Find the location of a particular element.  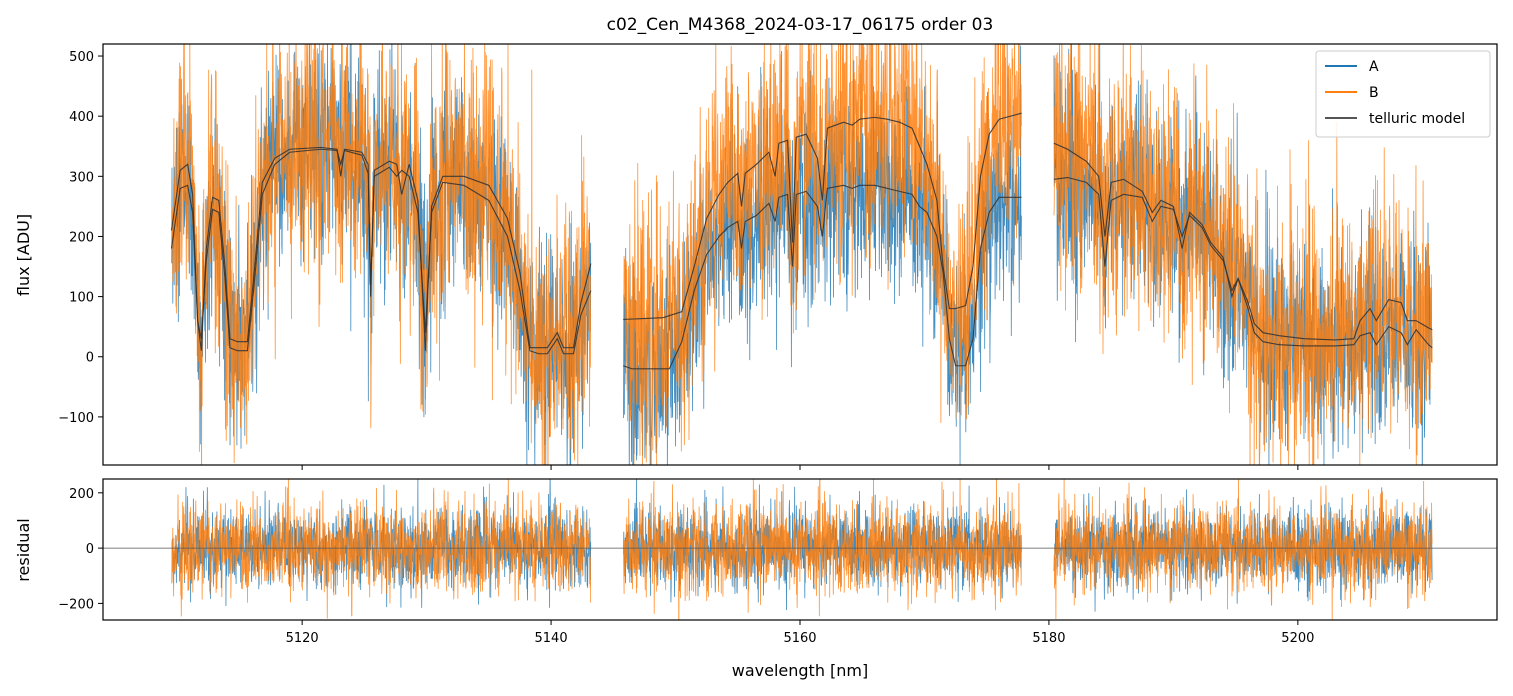

chart-title: c02_Cen_M4368_2024-03-17_06175 order 03 is located at coordinates (800, 25).